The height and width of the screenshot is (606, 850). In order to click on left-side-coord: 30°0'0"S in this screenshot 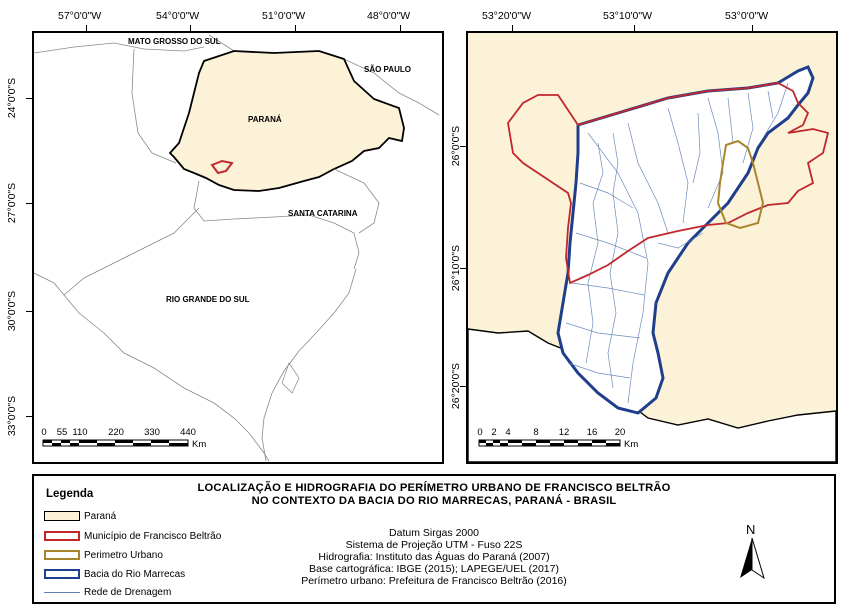, I will do `click(12, 311)`.